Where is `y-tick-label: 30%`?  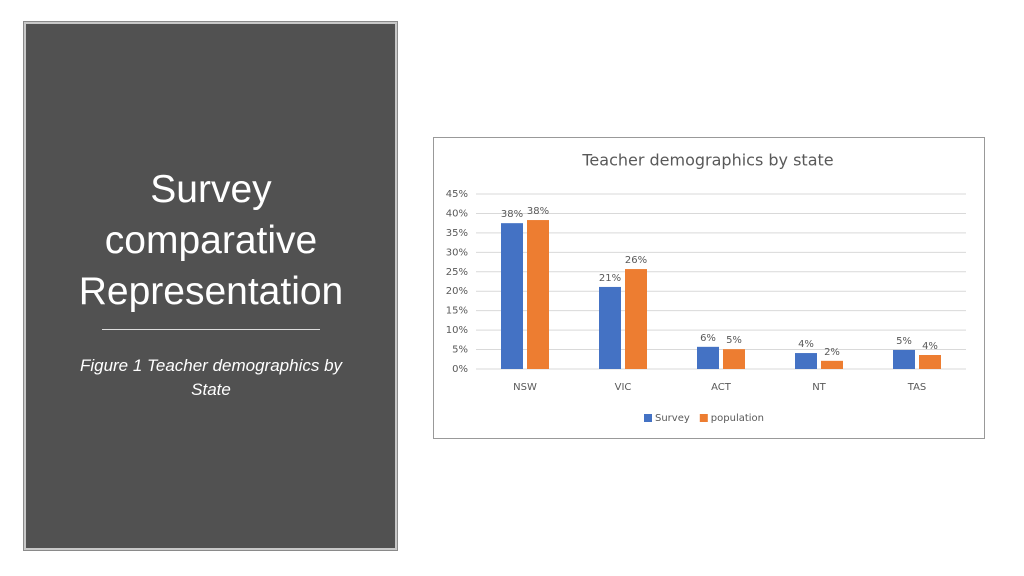 y-tick-label: 30% is located at coordinates (457, 252).